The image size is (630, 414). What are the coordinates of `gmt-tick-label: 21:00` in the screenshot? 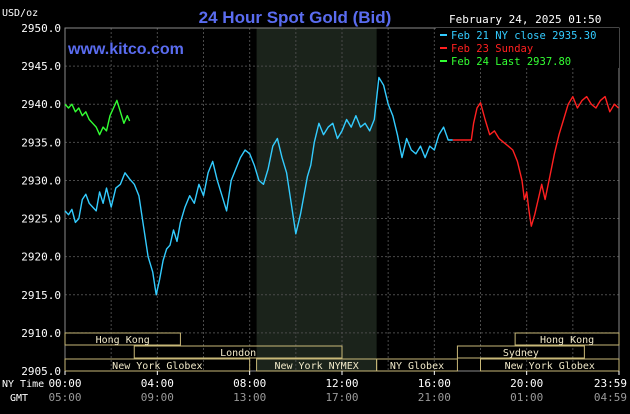 It's located at (434, 397).